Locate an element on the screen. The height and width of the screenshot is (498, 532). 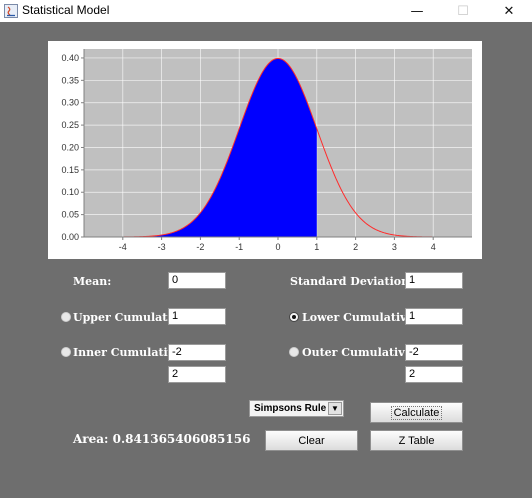
calculate-button: Calculate is located at coordinates (416, 412).